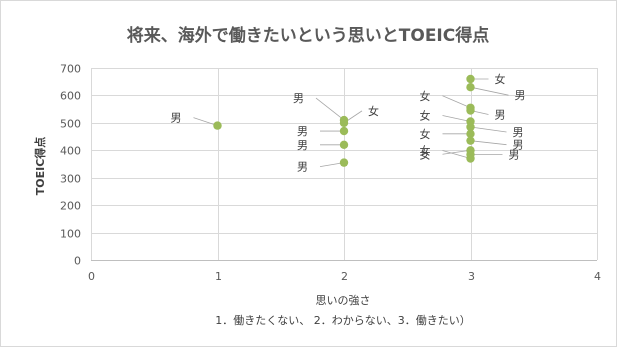 The height and width of the screenshot is (347, 617). Describe the element at coordinates (471, 276) in the screenshot. I see `x-tick-label: 3` at that location.